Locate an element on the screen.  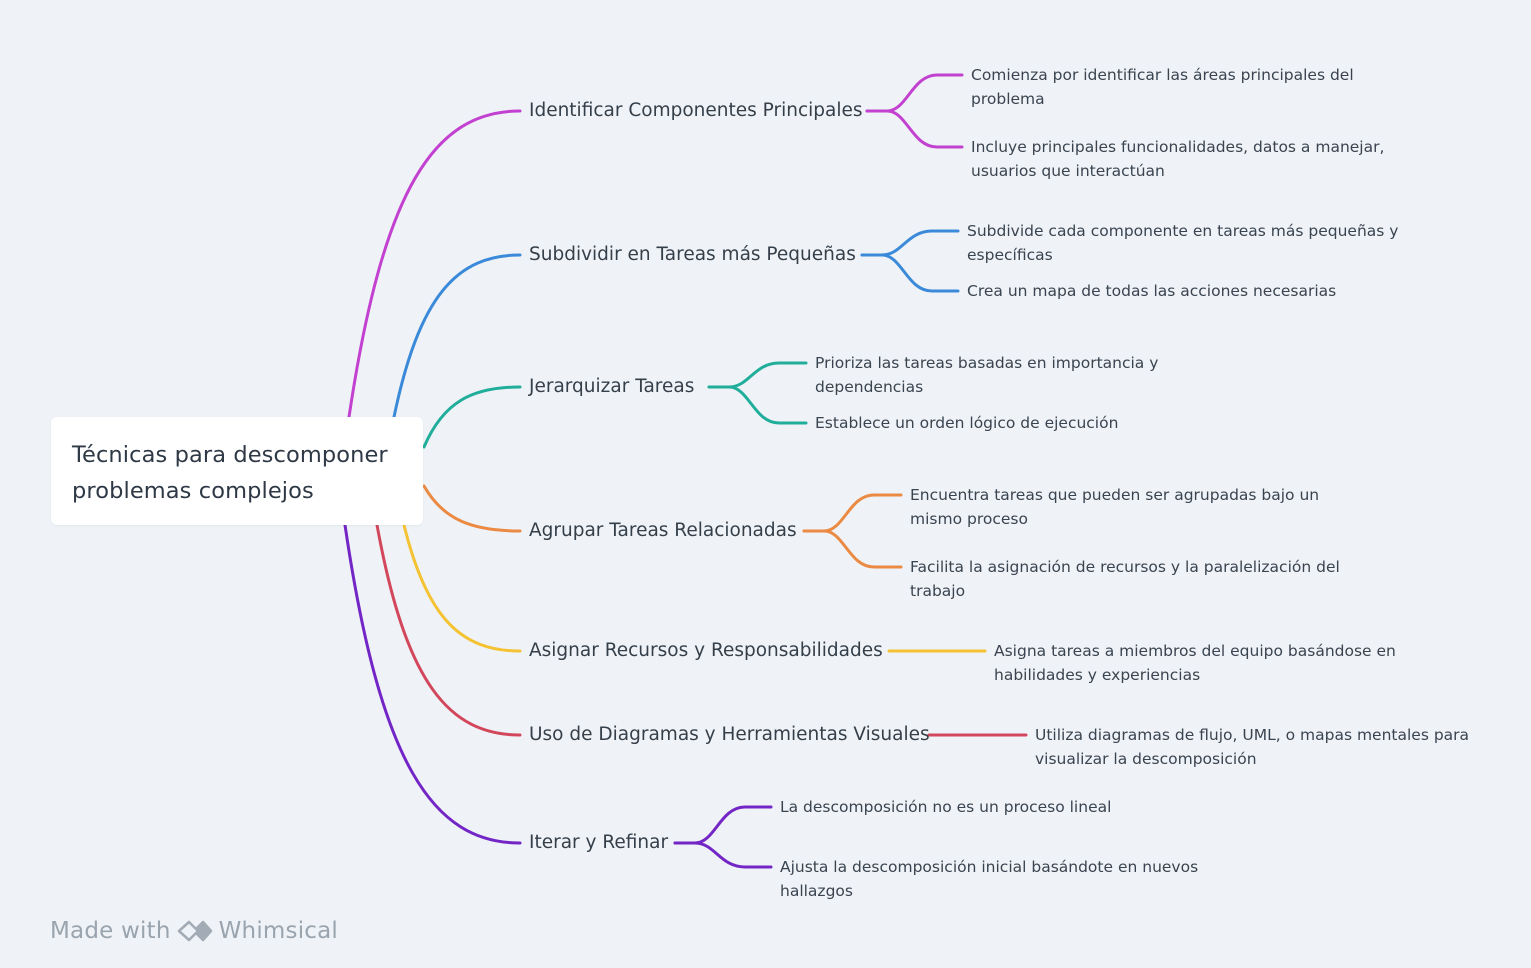
whimsical-logo-icon is located at coordinates (194, 931).